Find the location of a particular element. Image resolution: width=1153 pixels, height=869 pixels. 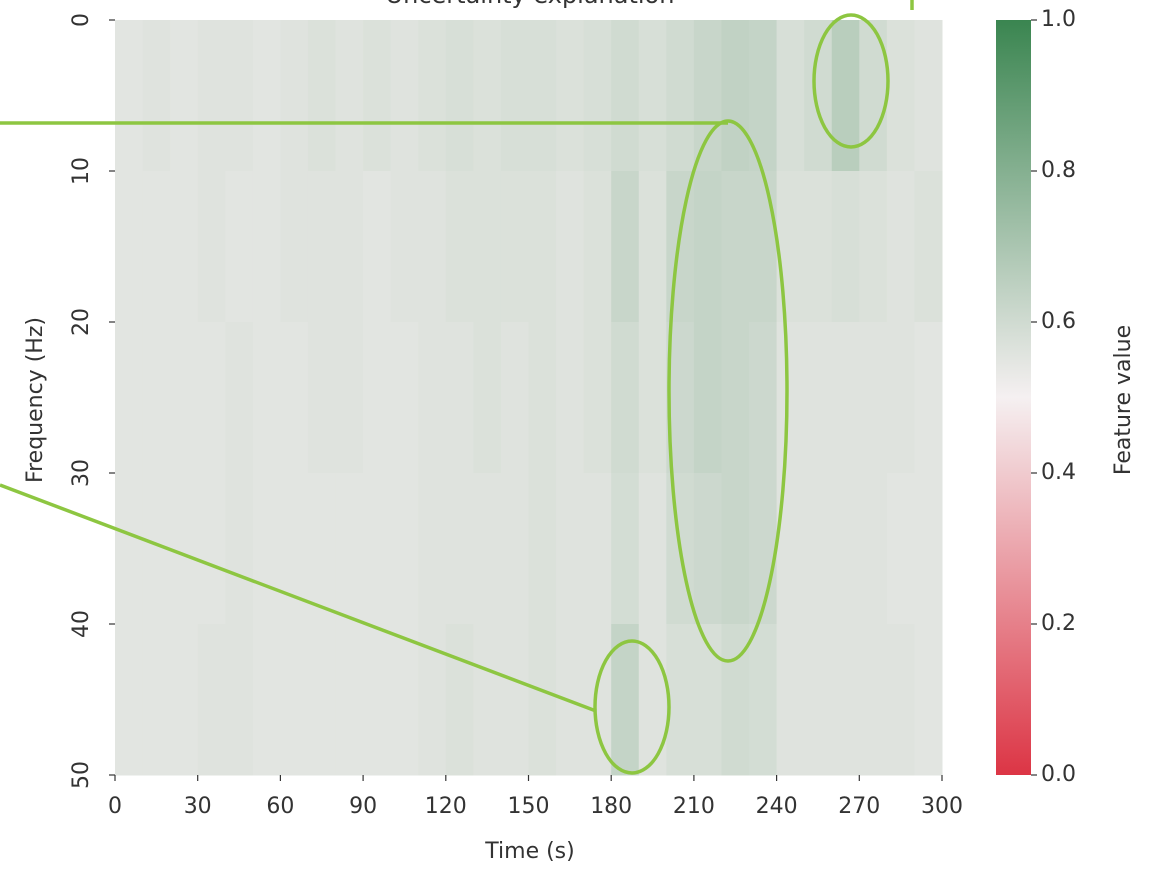

y-tick-label: 40 is located at coordinates (81, 624).